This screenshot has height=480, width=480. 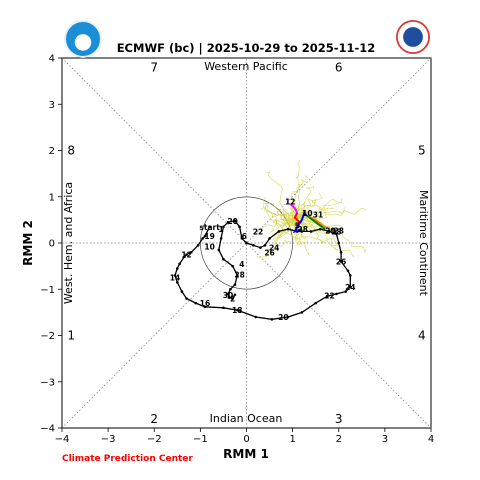 I want to click on y-tick-label: 4, so click(x=52, y=59).